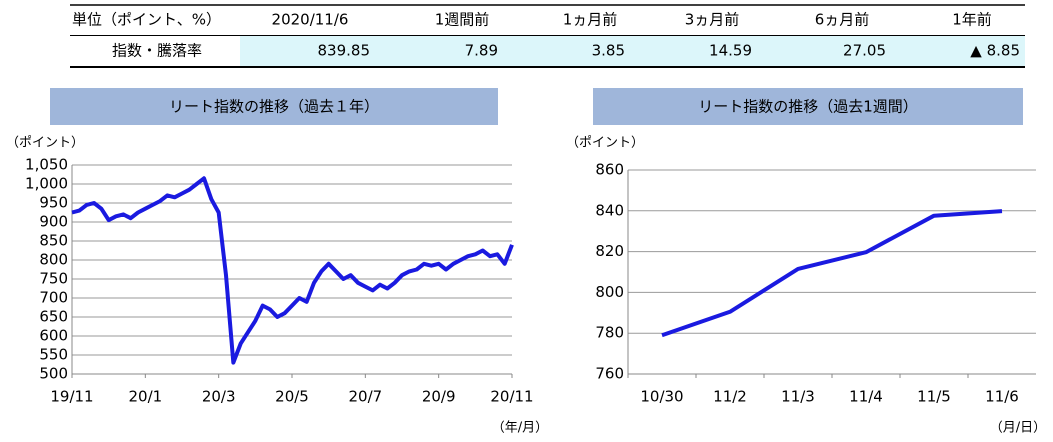 Image resolution: width=1053 pixels, height=442 pixels. I want to click on y-tick-label: 1,050, so click(46, 165).